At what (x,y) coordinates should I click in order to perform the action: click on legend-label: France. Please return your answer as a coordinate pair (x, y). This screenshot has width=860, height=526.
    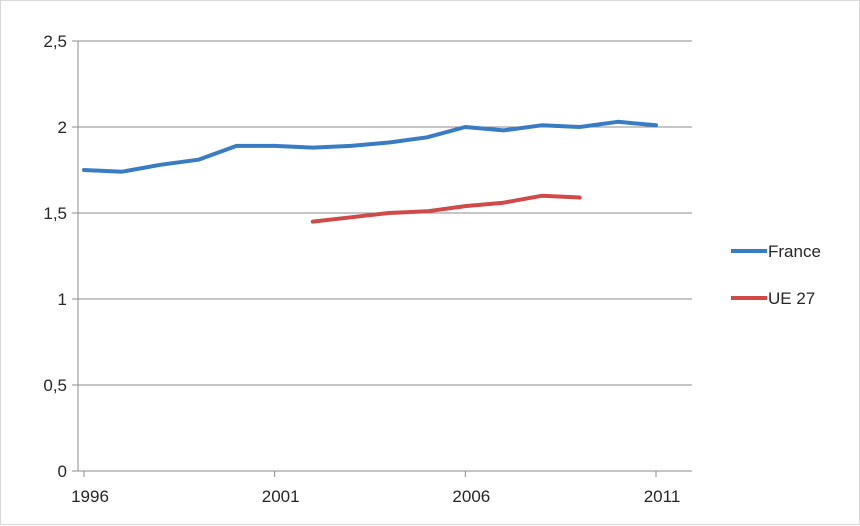
    Looking at the image, I should click on (794, 251).